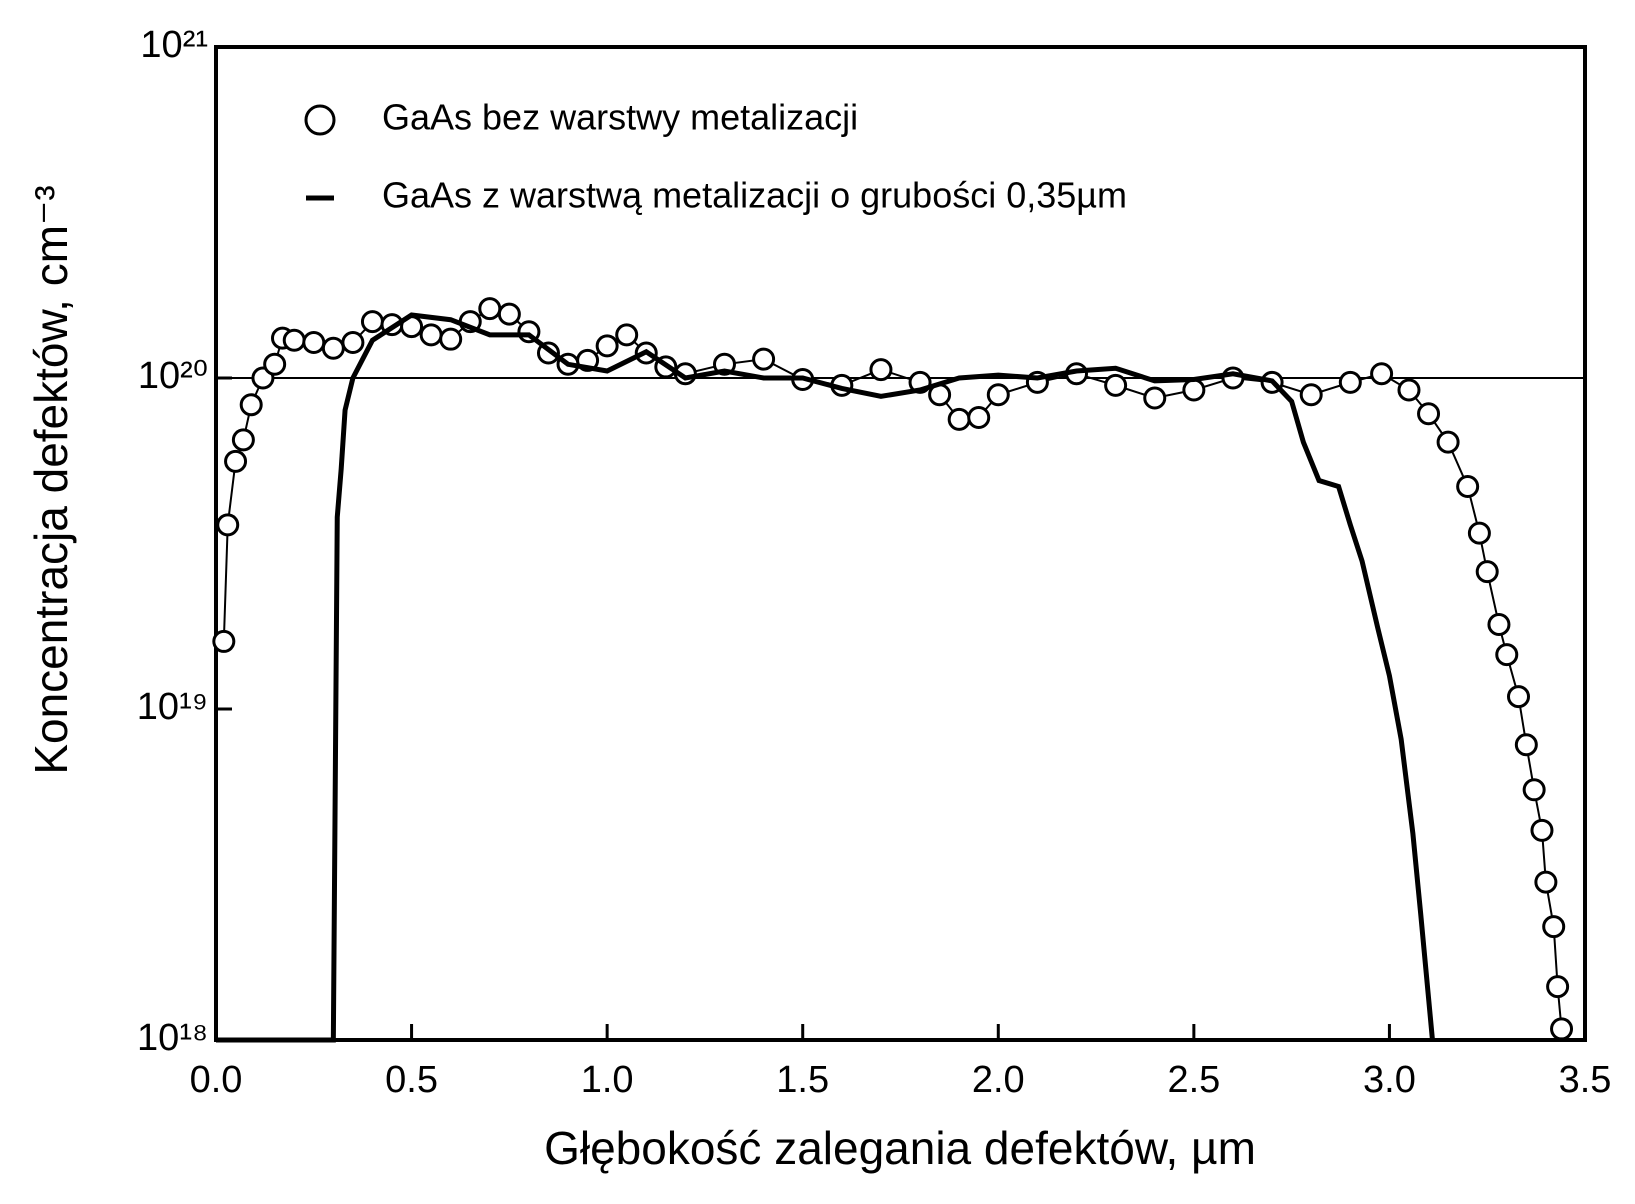 Image resolution: width=1635 pixels, height=1204 pixels. Describe the element at coordinates (216, 1080) in the screenshot. I see `x-tick-label: 0.0` at that location.